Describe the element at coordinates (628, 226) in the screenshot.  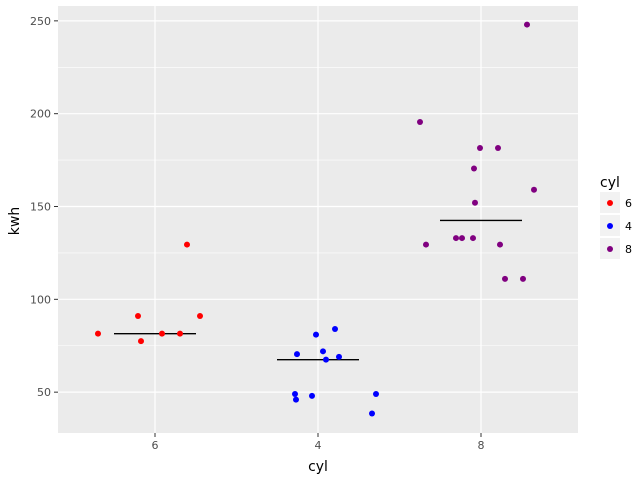
I see `legend-label: 4` at that location.